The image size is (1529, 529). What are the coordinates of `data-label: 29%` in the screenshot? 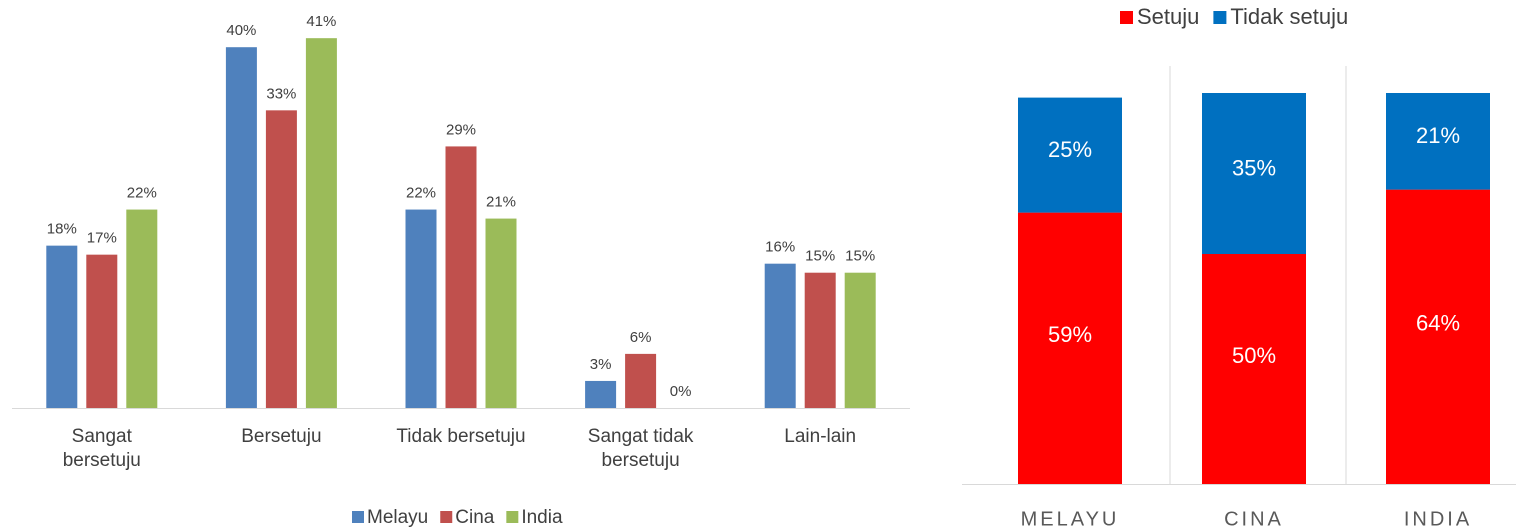 It's located at (461, 129).